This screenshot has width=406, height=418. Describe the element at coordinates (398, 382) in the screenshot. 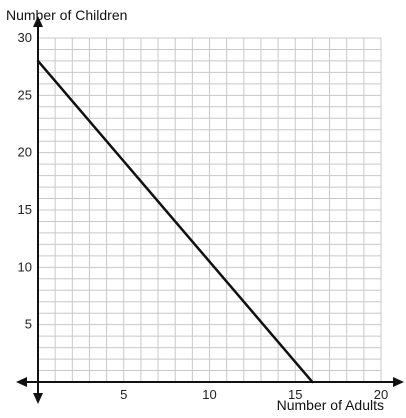

I see `x-axis-arrow-right` at that location.